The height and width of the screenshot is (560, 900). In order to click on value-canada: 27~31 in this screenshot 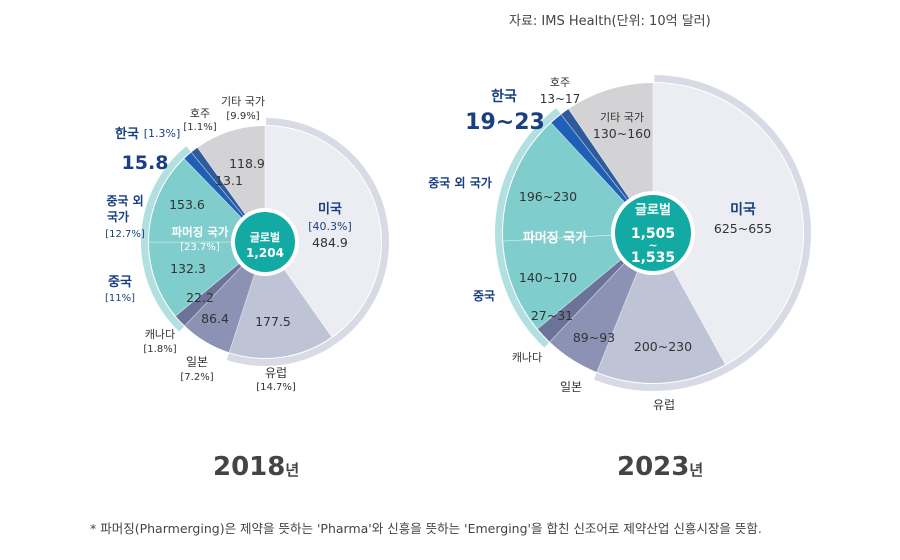, I will do `click(552, 315)`.